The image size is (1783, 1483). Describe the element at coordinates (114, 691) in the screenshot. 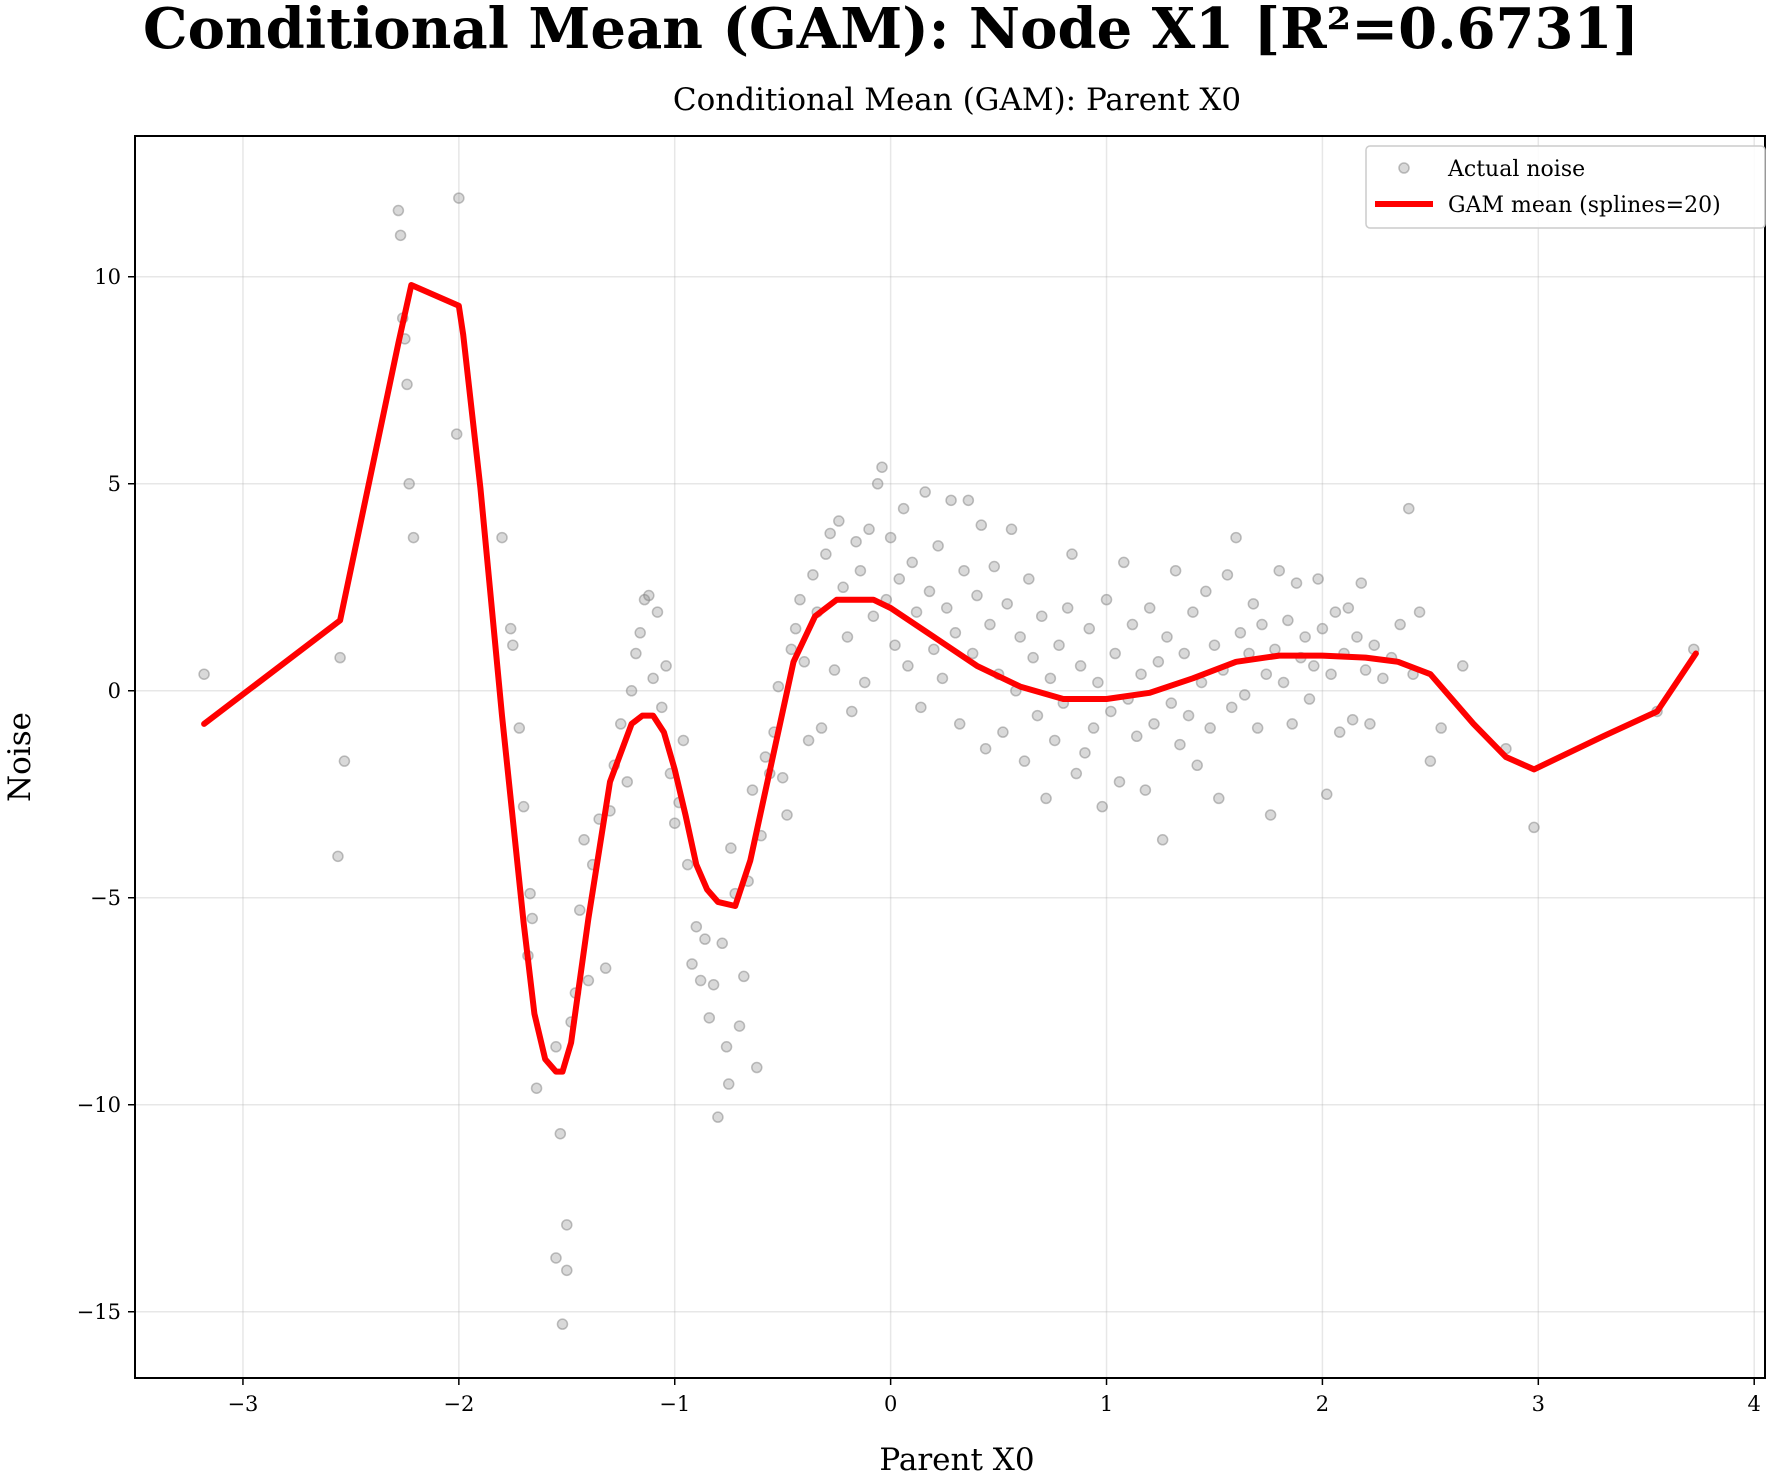

I see `y-tick-label: 0` at that location.